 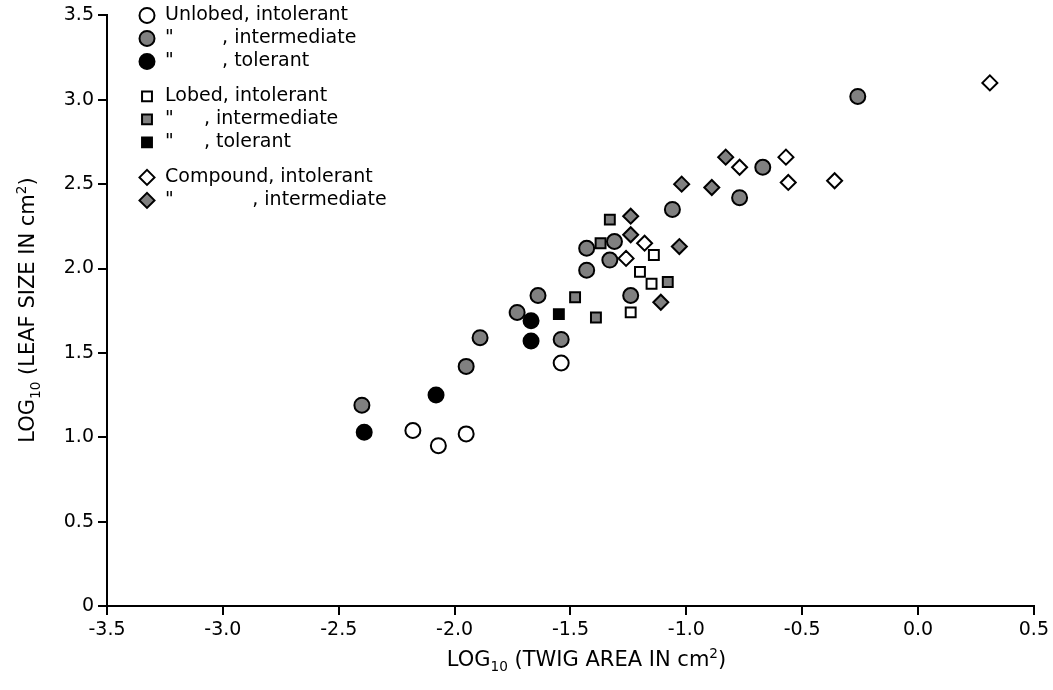 What do you see at coordinates (1033, 628) in the screenshot?
I see `x-tick-label: 0.5` at bounding box center [1033, 628].